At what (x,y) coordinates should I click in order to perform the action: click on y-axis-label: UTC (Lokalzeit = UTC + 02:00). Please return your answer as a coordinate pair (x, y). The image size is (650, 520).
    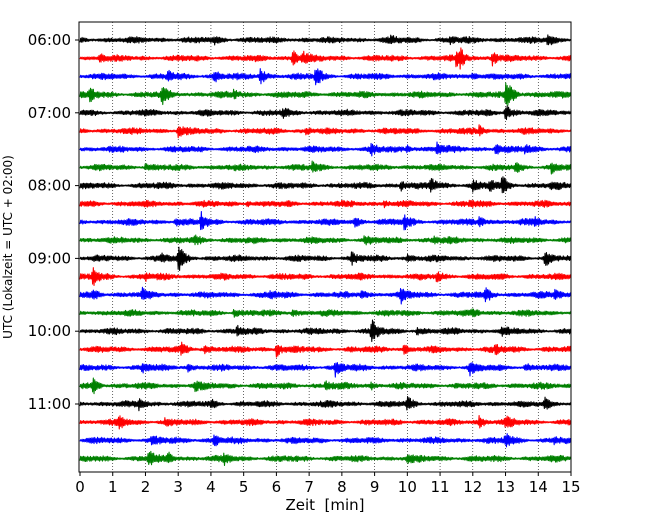
    Looking at the image, I should click on (8, 247).